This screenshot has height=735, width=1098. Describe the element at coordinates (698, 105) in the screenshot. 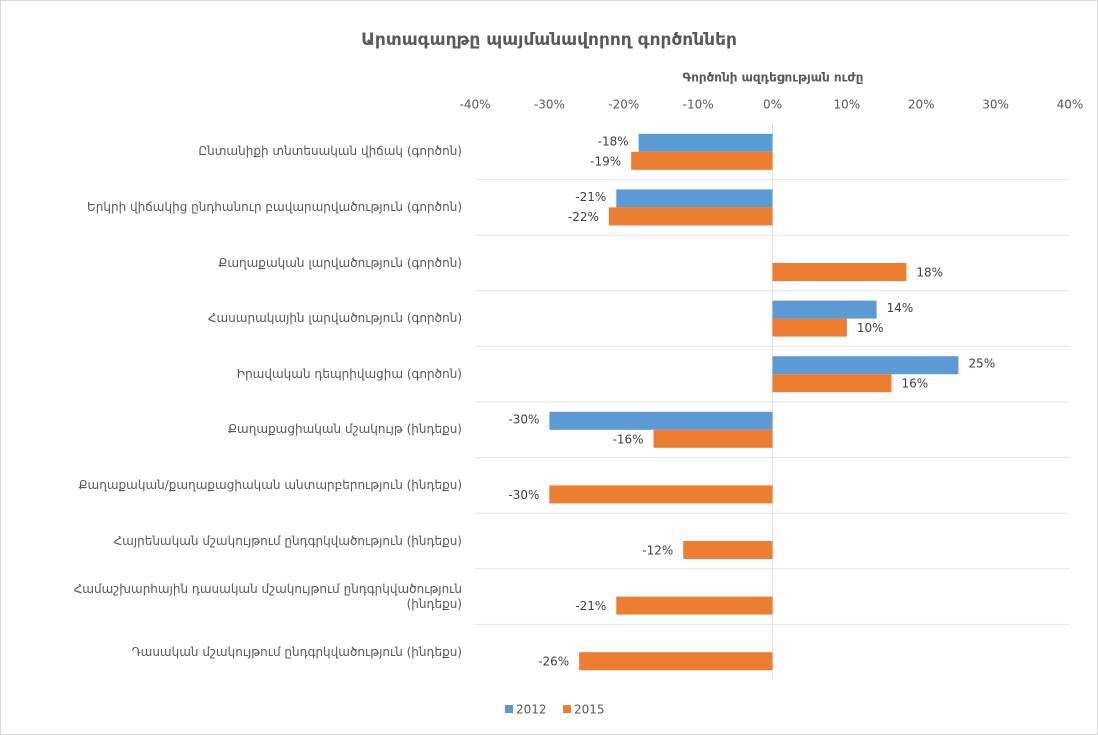

I see `x-tick-label: -10%` at that location.